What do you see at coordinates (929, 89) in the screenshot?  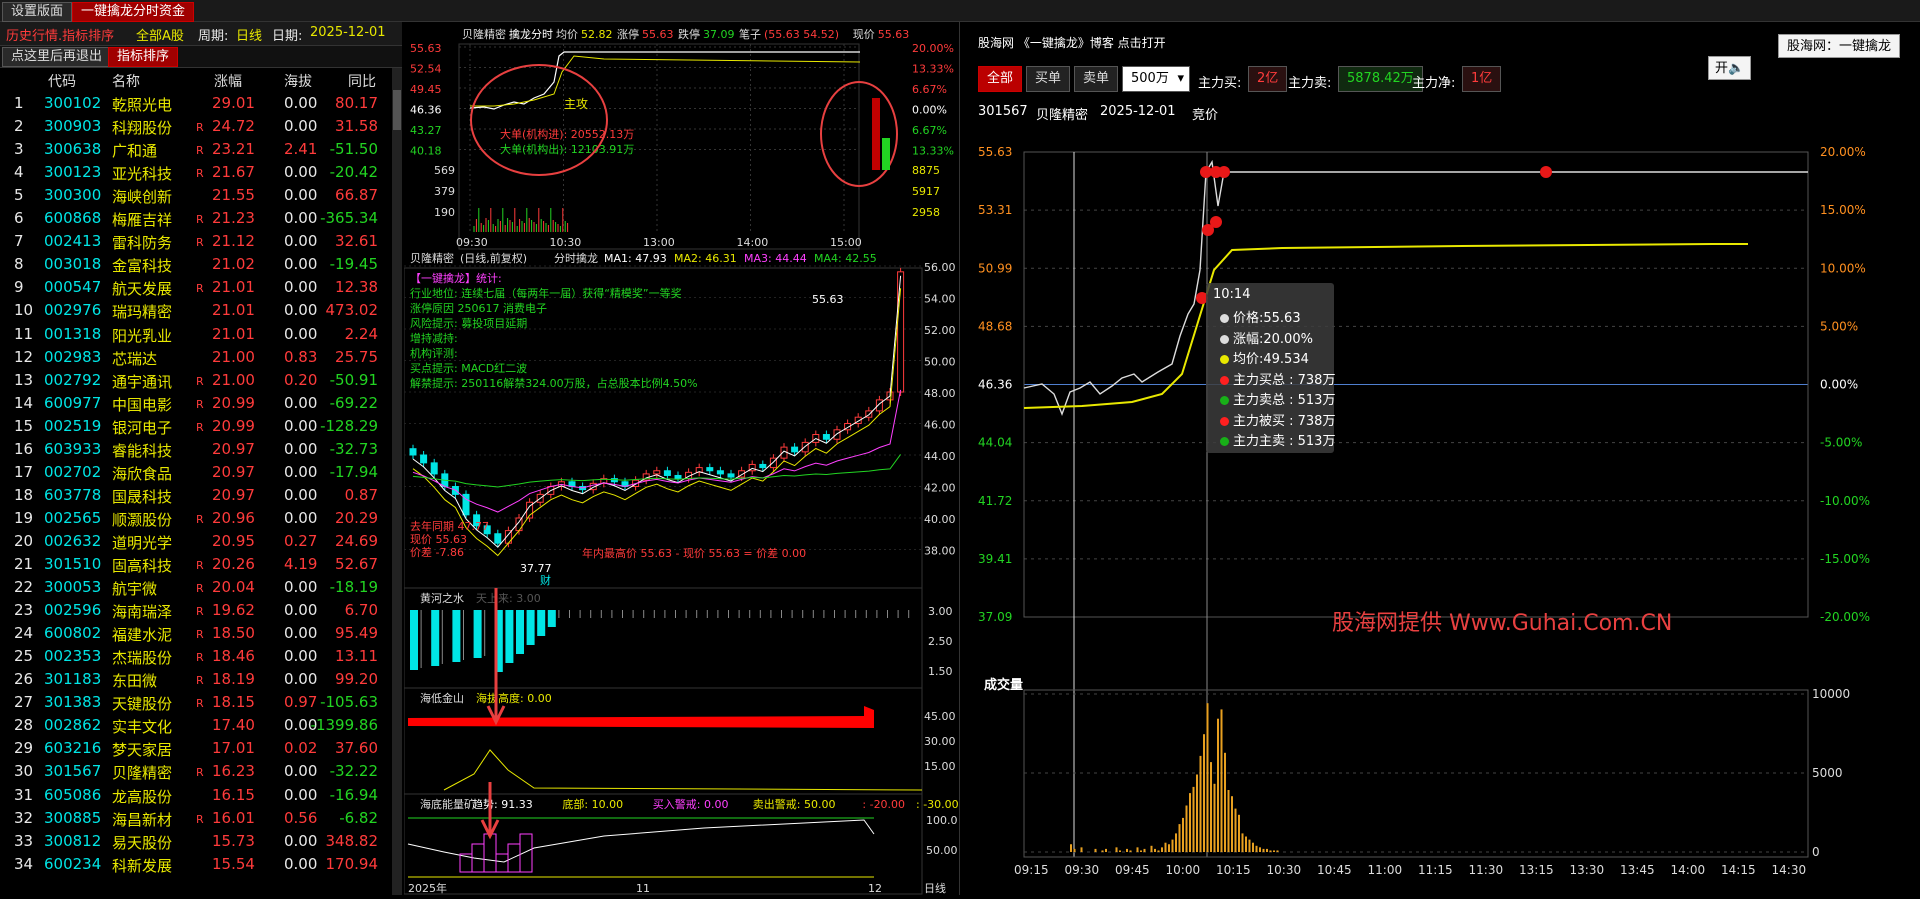 I see `intraday-pct-tick: 6.67%` at bounding box center [929, 89].